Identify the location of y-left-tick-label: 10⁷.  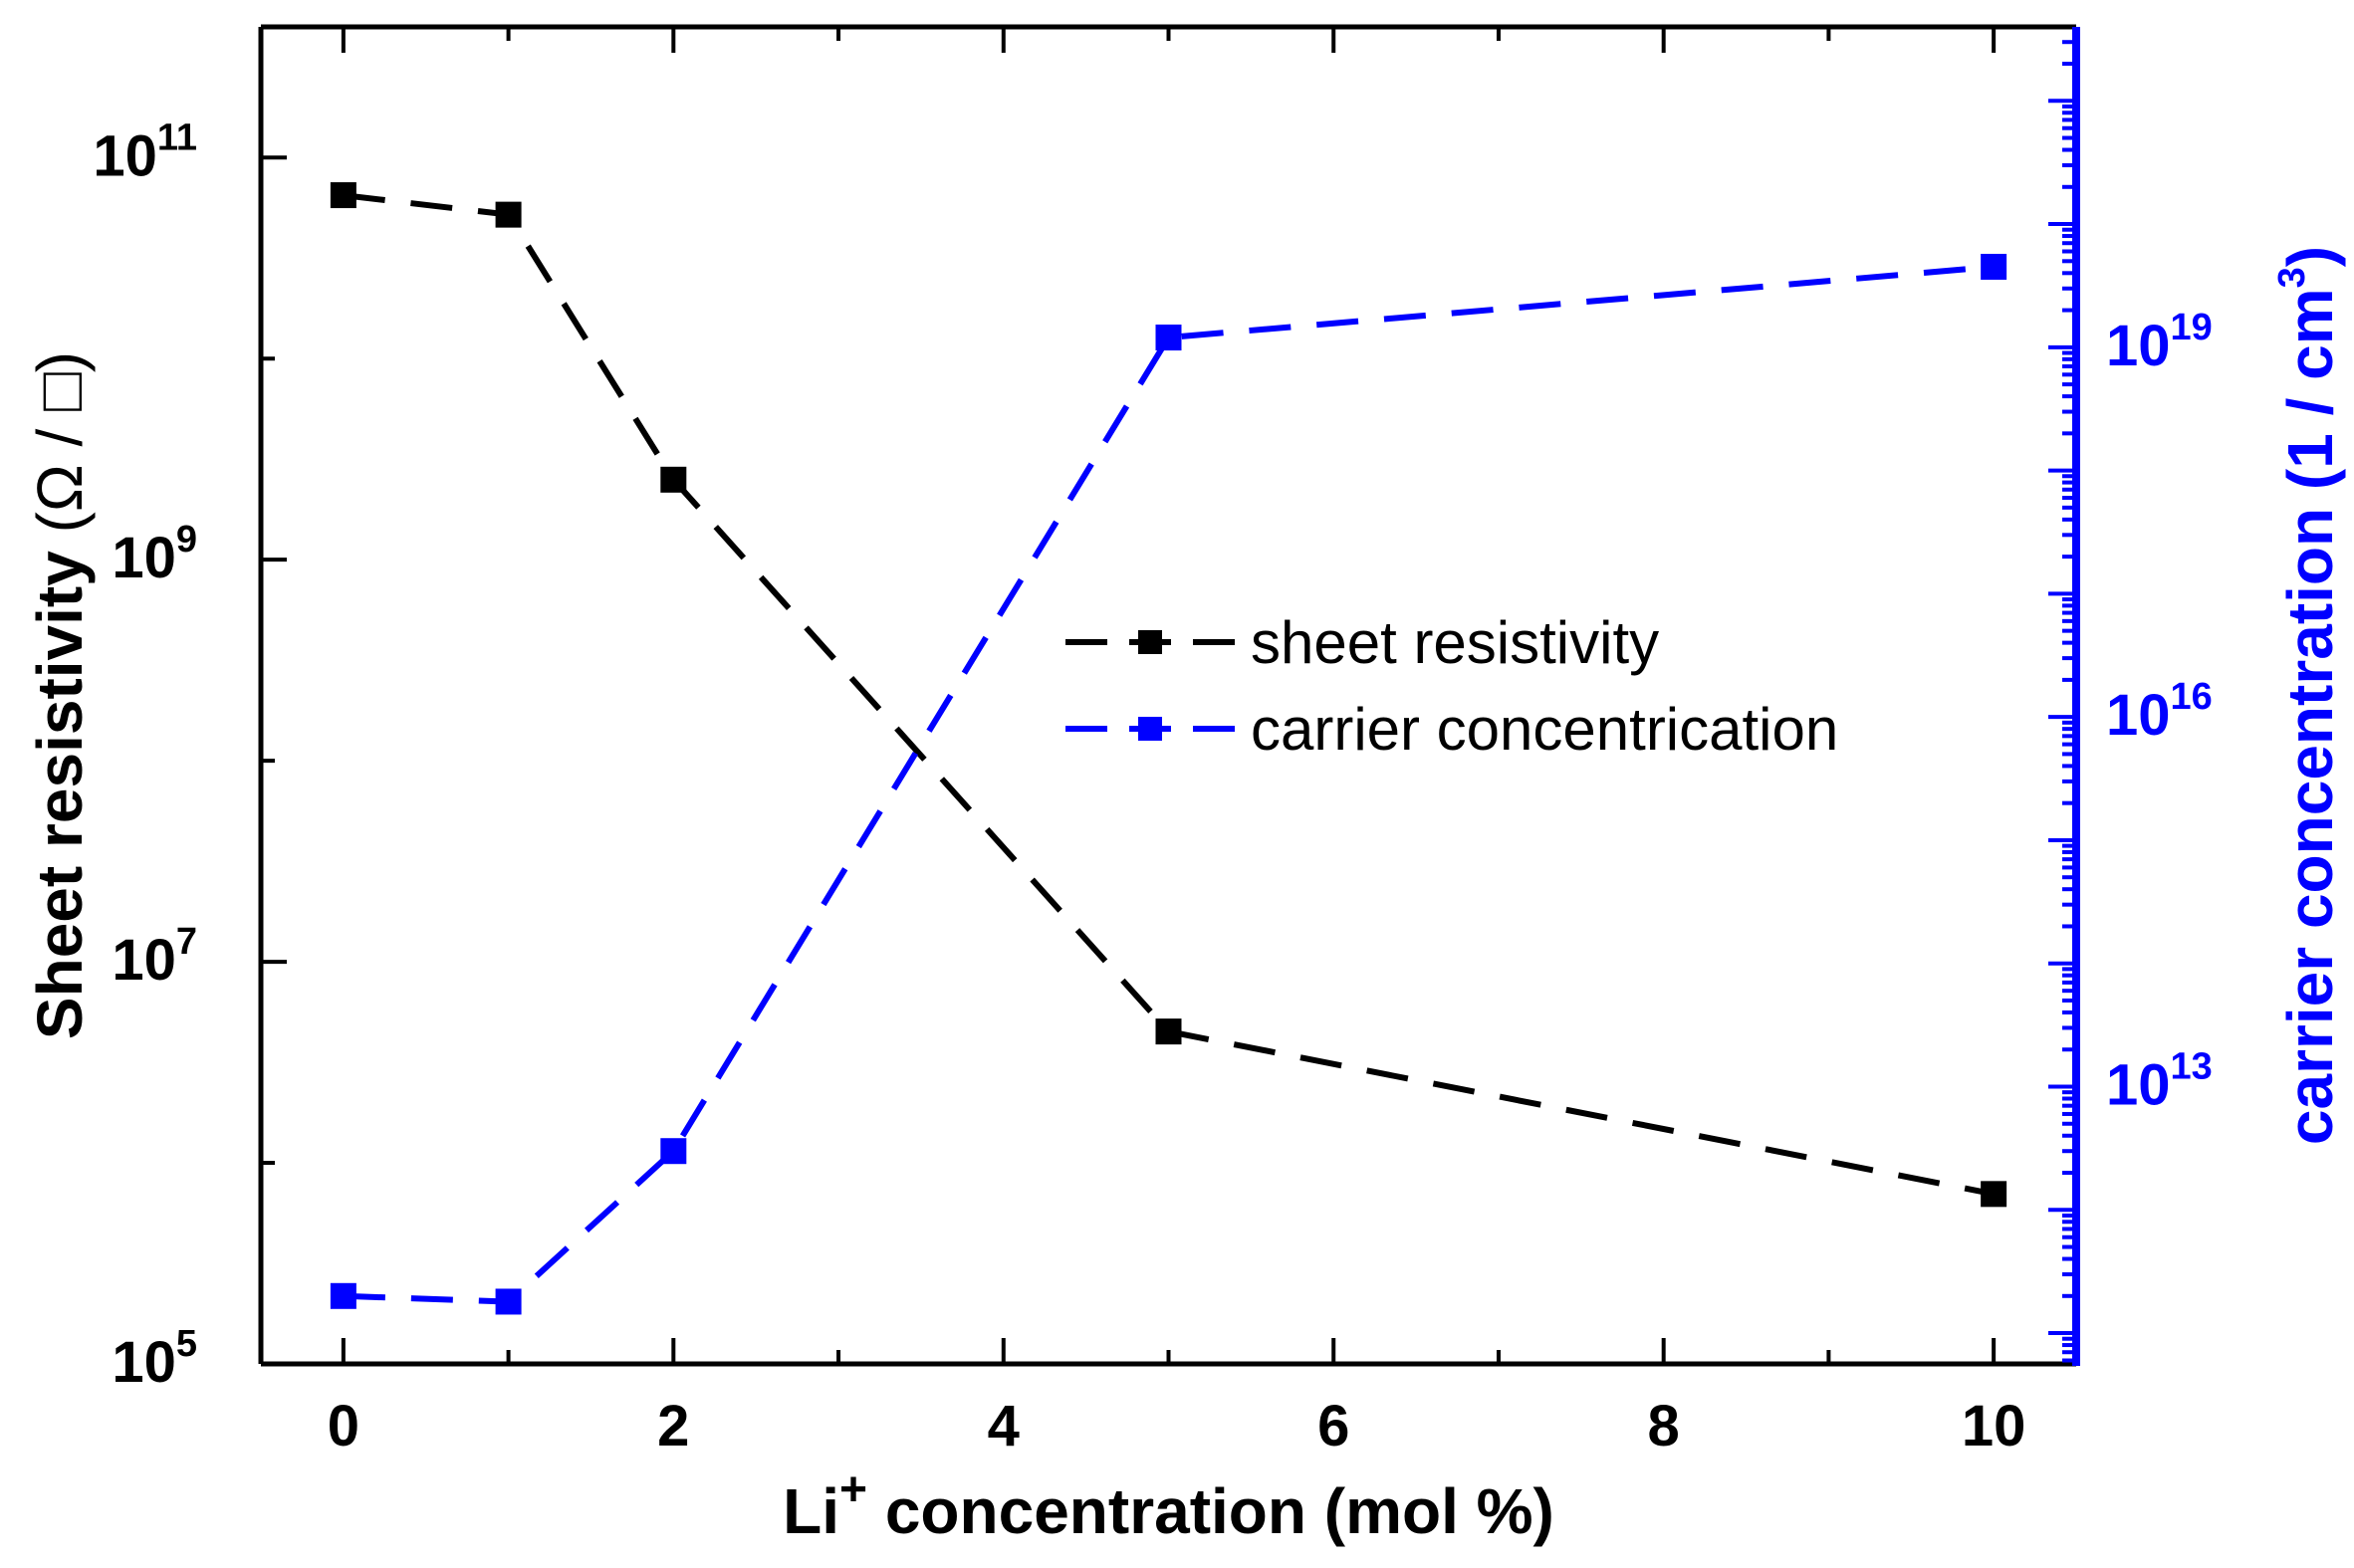
(154, 957).